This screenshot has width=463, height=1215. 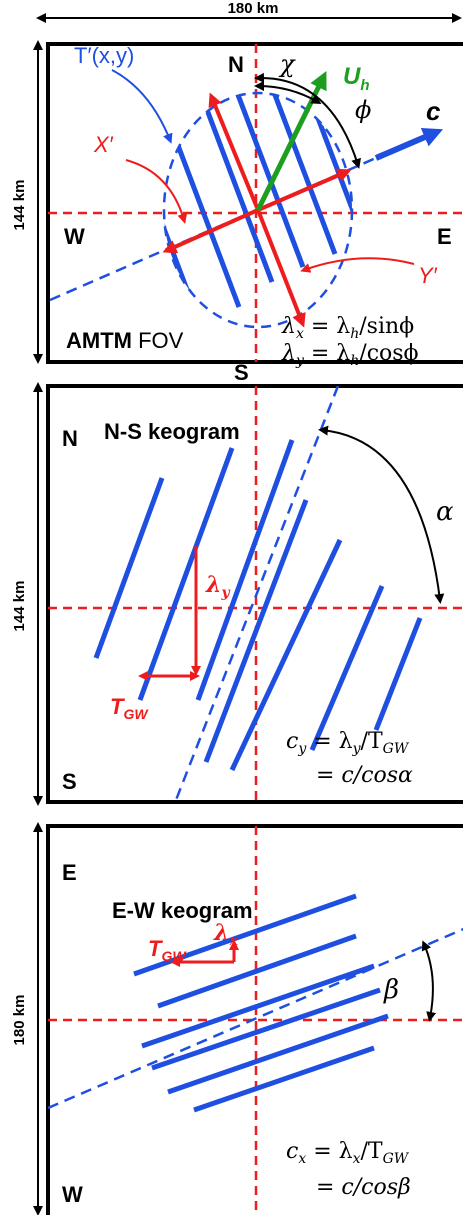 What do you see at coordinates (348, 743) in the screenshot?
I see `cy-equation: cy = λy/TGW` at bounding box center [348, 743].